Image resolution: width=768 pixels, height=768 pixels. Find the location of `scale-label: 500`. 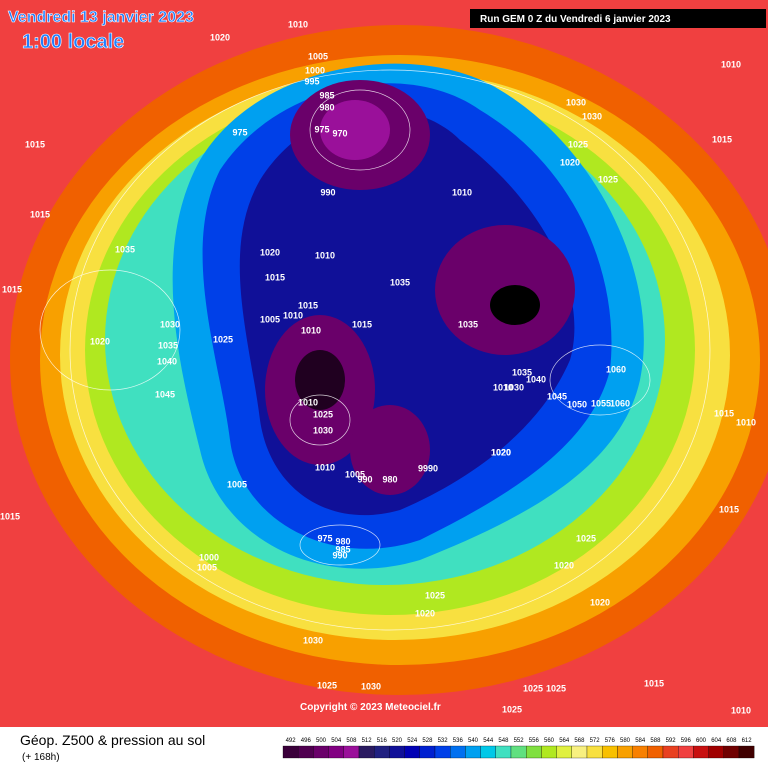

scale-label: 500 is located at coordinates (321, 741).